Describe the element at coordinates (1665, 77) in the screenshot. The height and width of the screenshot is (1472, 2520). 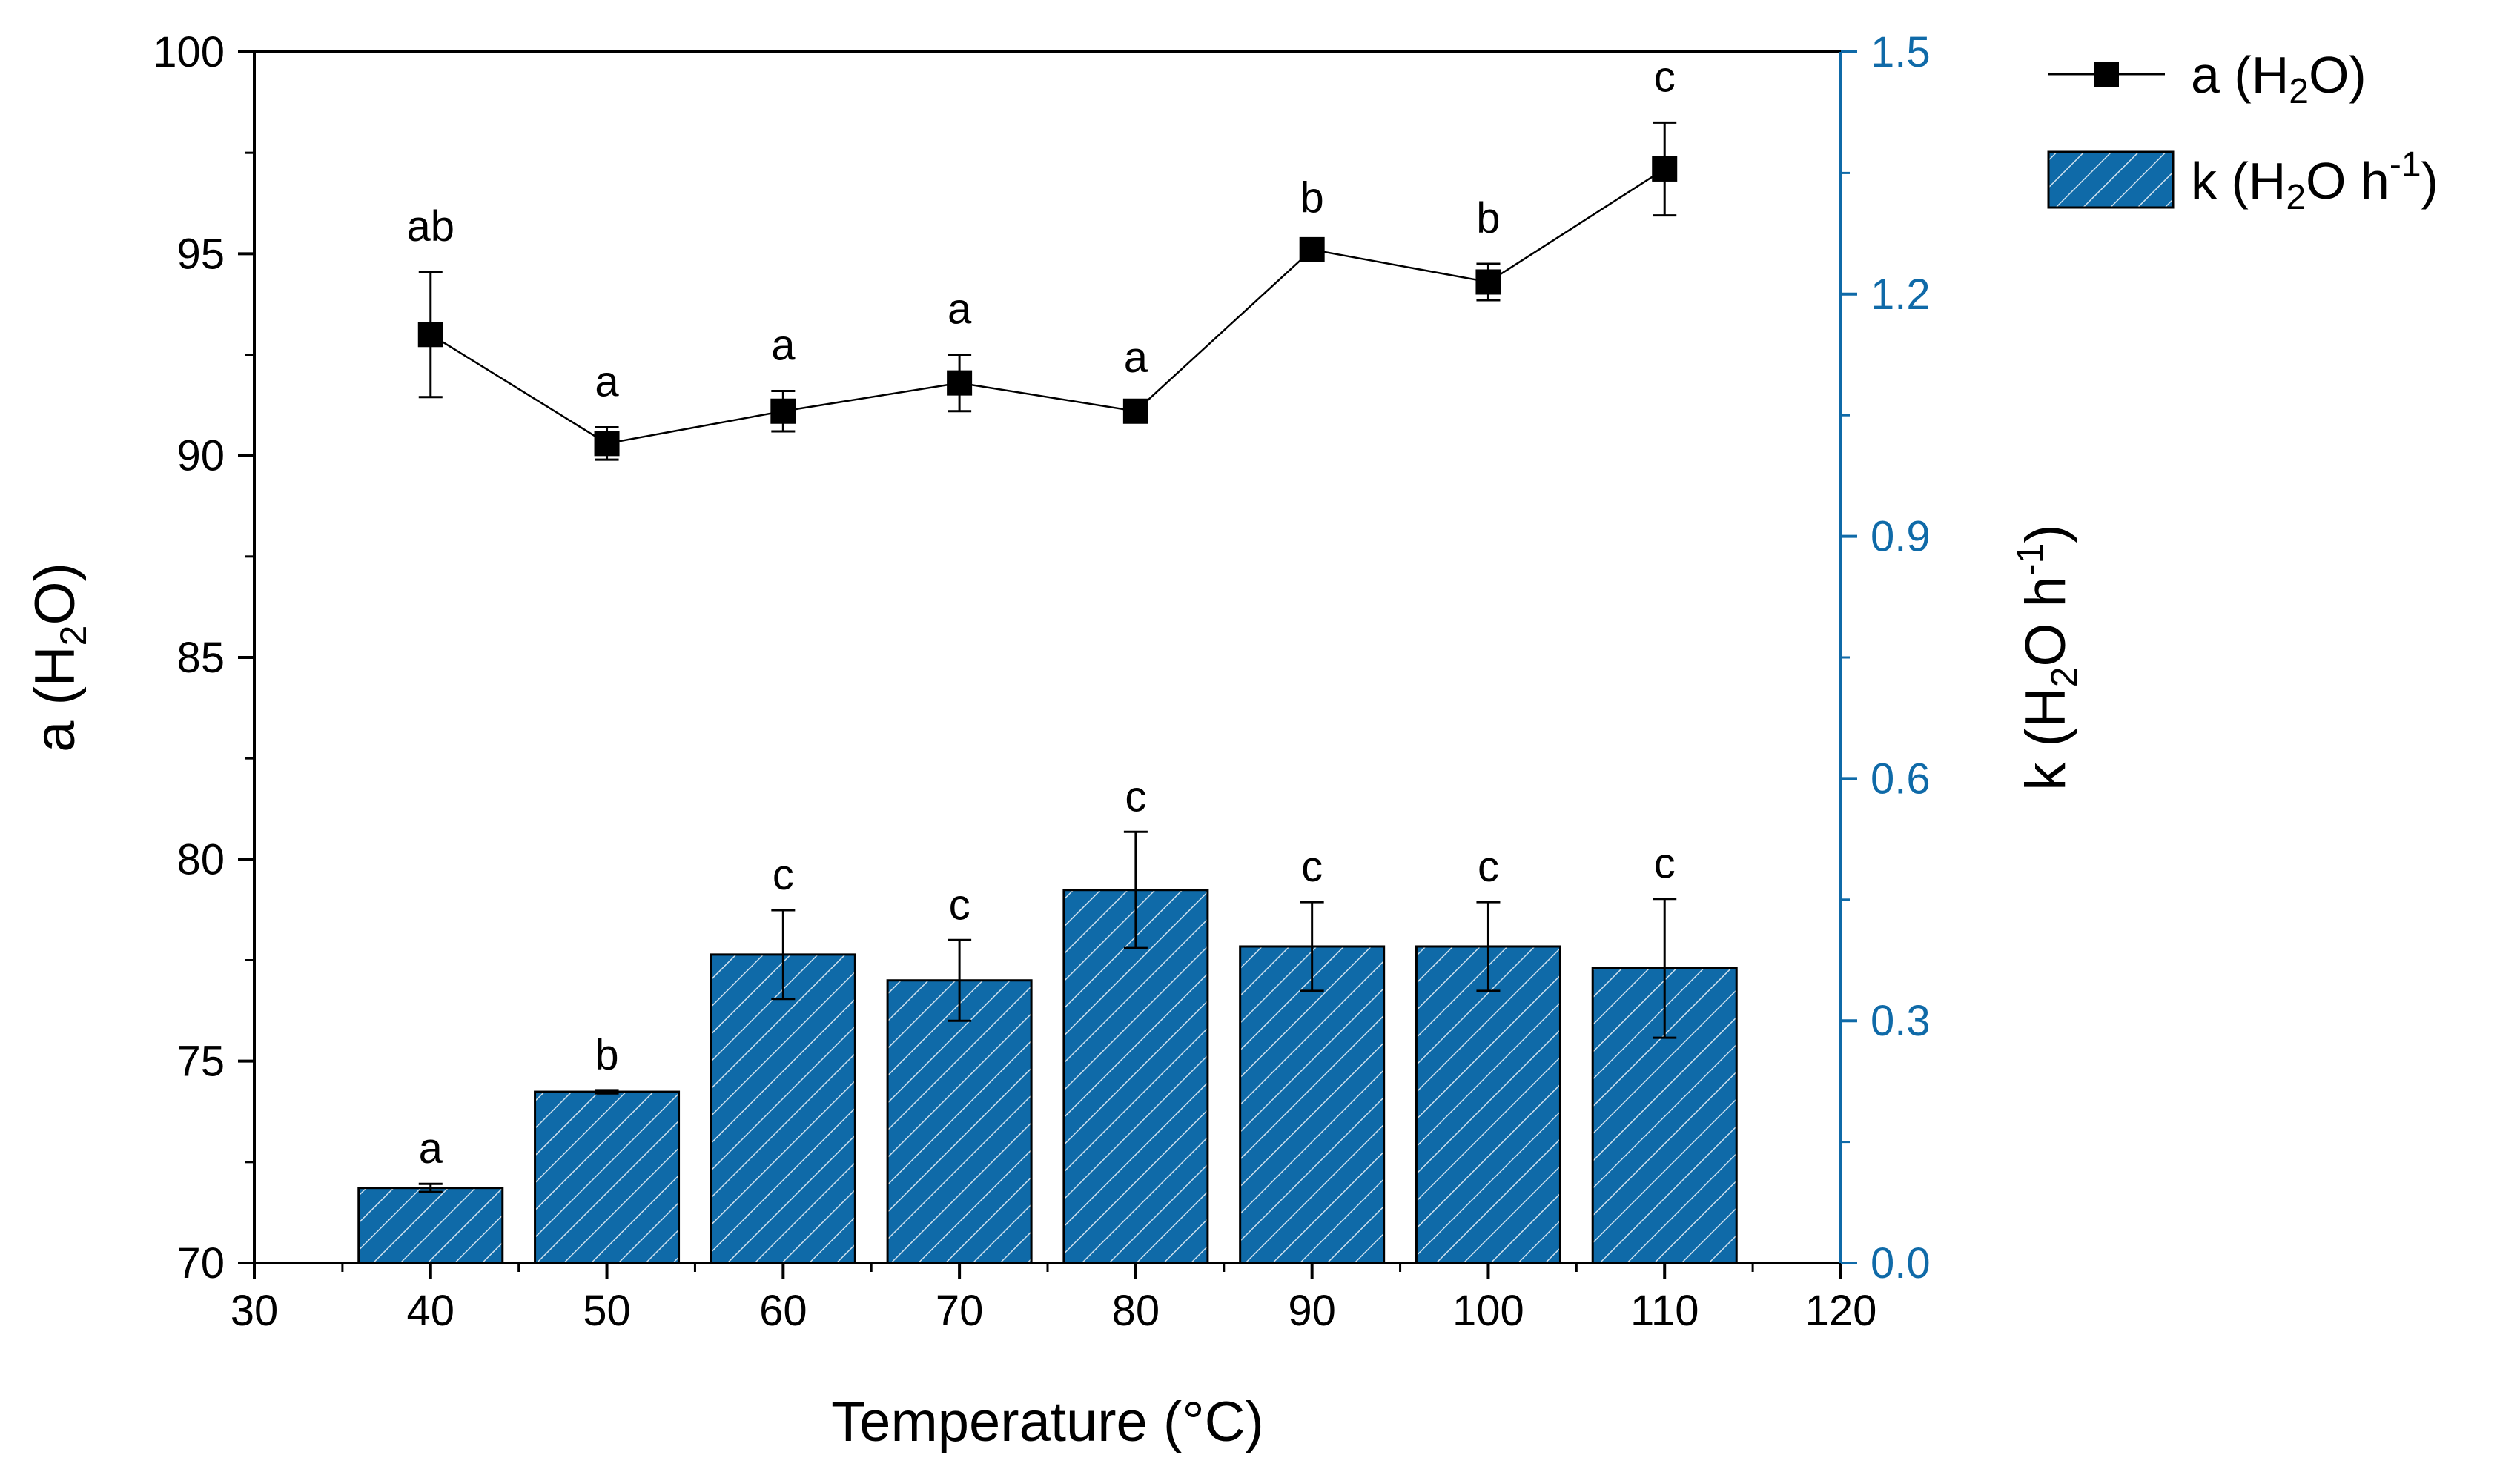
I see `a-significance-letter: c` at that location.